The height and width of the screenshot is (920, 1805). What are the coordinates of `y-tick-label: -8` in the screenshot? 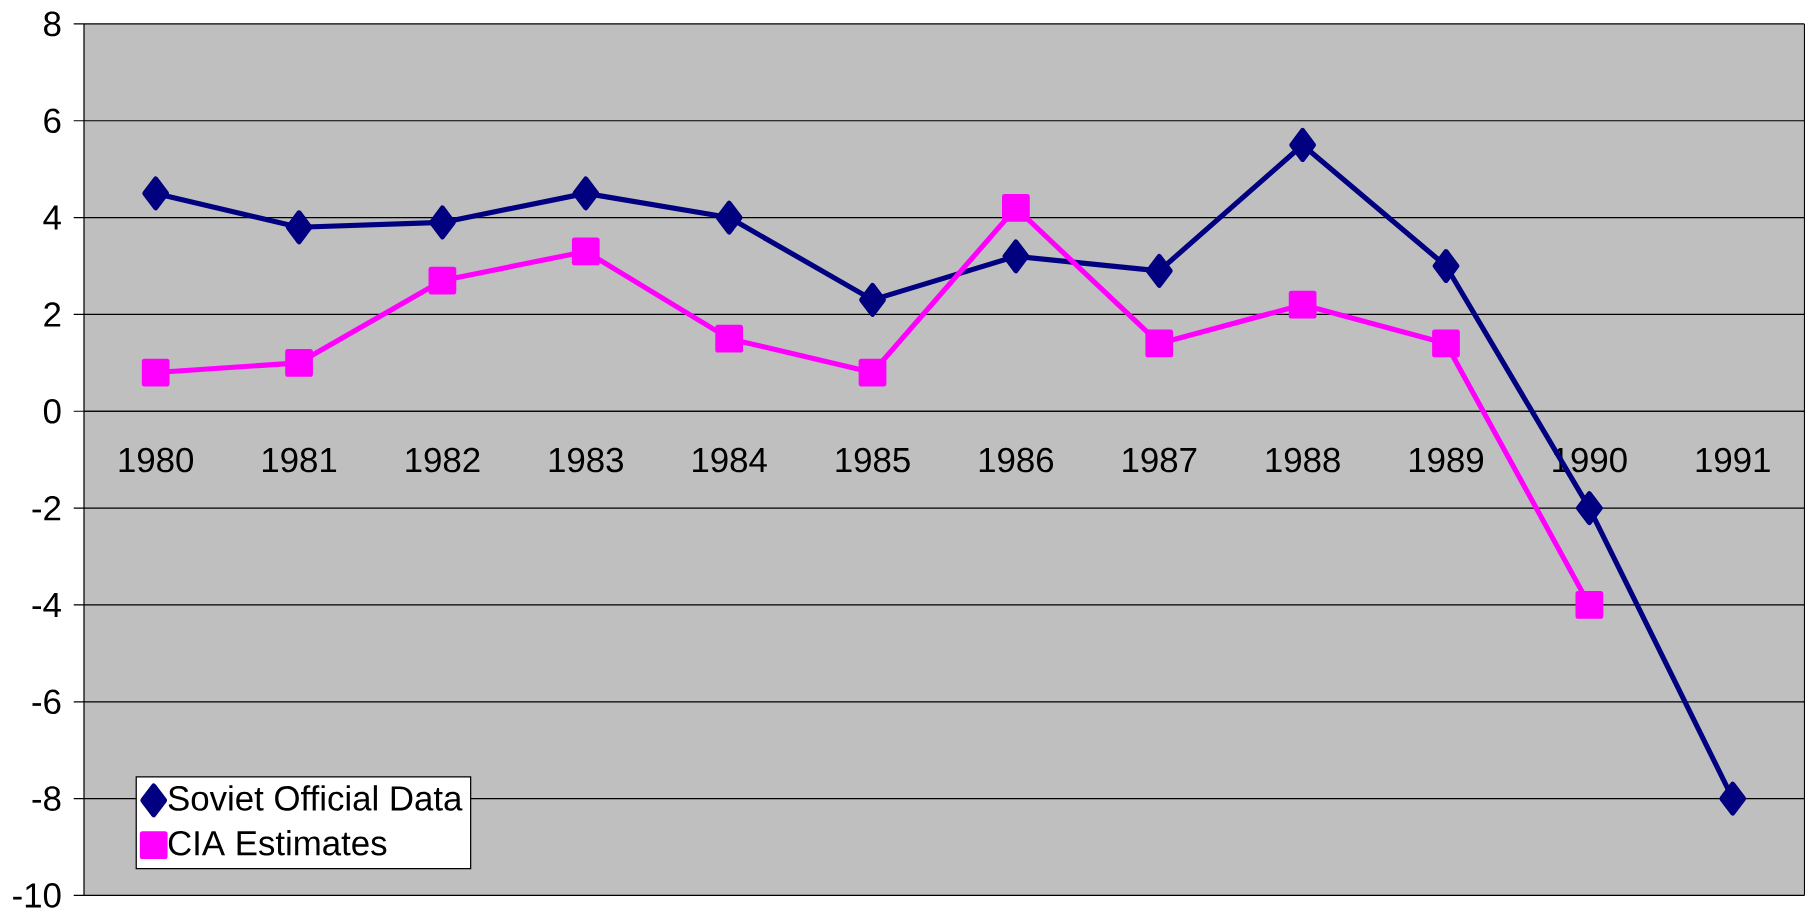 It's located at (46, 798).